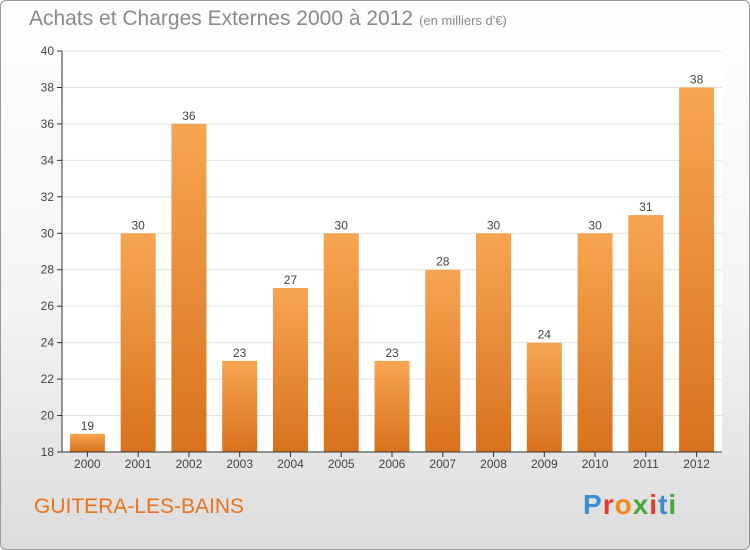  What do you see at coordinates (189, 464) in the screenshot?
I see `x-tick-label: 2002` at bounding box center [189, 464].